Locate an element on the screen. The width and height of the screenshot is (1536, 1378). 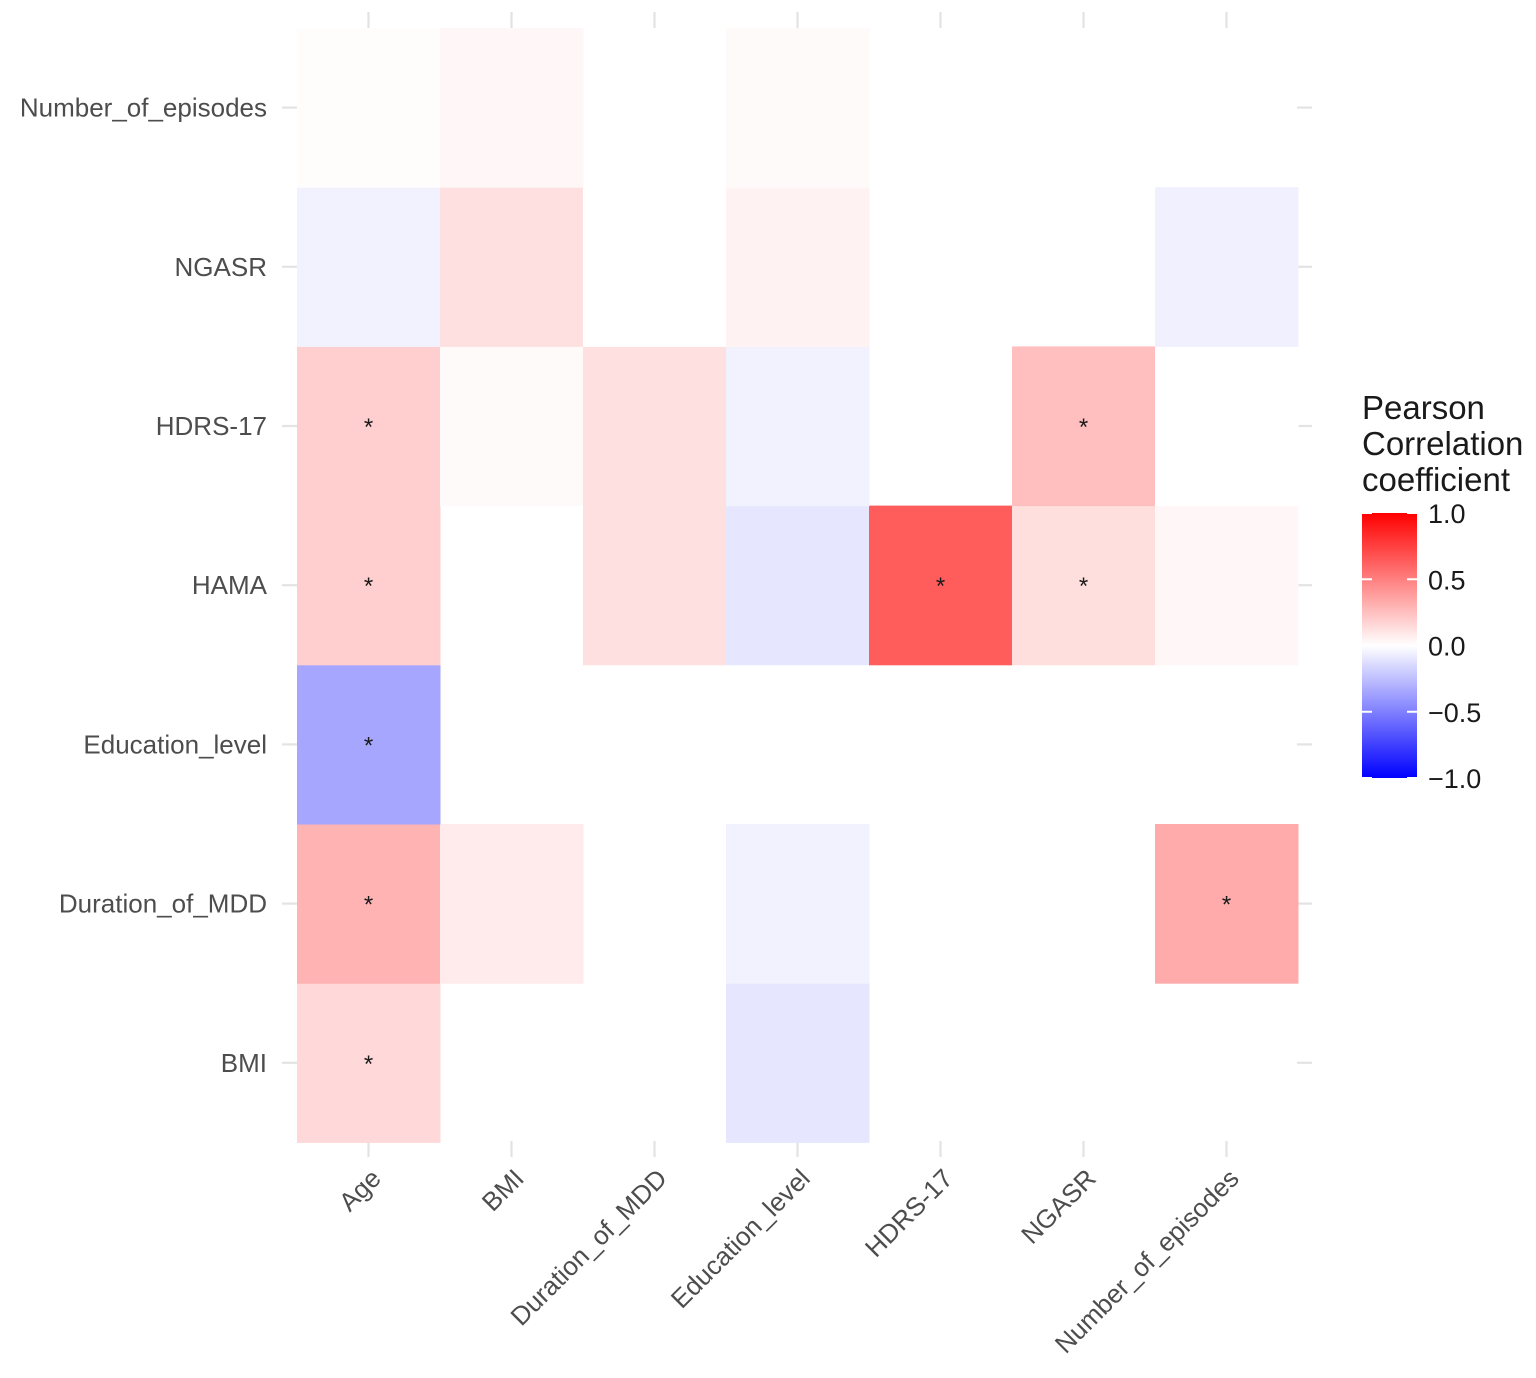
legend-tick-label: 0.5 is located at coordinates (1447, 580).